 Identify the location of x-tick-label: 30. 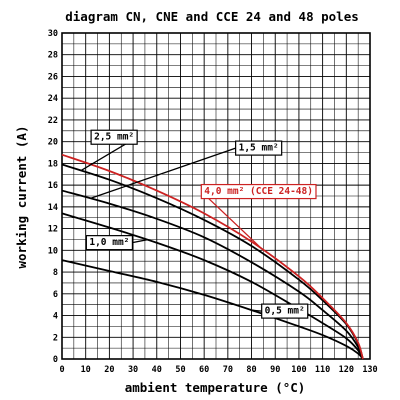
(133, 370).